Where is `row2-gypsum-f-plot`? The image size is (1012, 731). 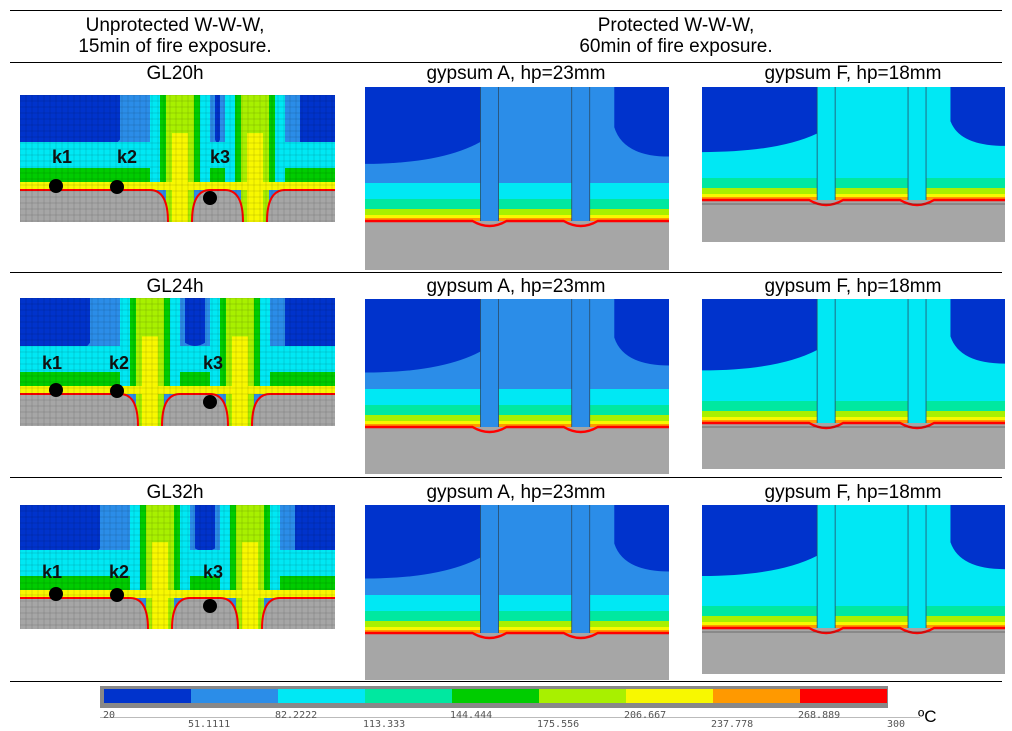 row2-gypsum-f-plot is located at coordinates (853, 384).